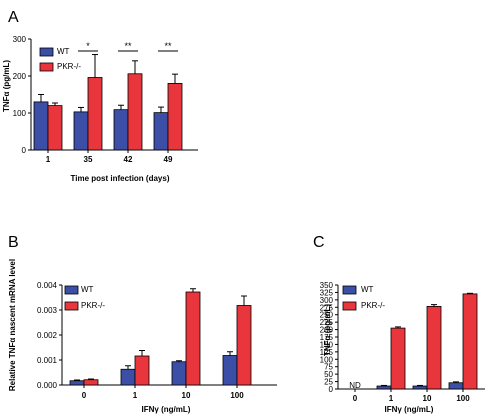  Describe the element at coordinates (237, 395) in the screenshot. I see `chart-b-xtick-label: 100` at that location.